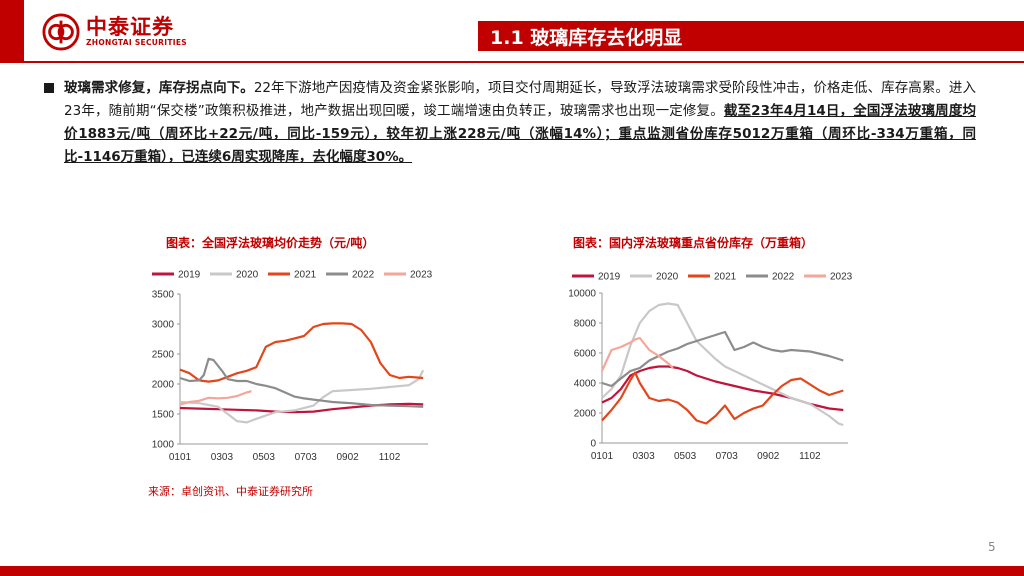 The height and width of the screenshot is (576, 1024). Describe the element at coordinates (270, 243) in the screenshot. I see `chart-title-price: 图表：全国浮法玻璃均价走势（元/吨）` at that location.